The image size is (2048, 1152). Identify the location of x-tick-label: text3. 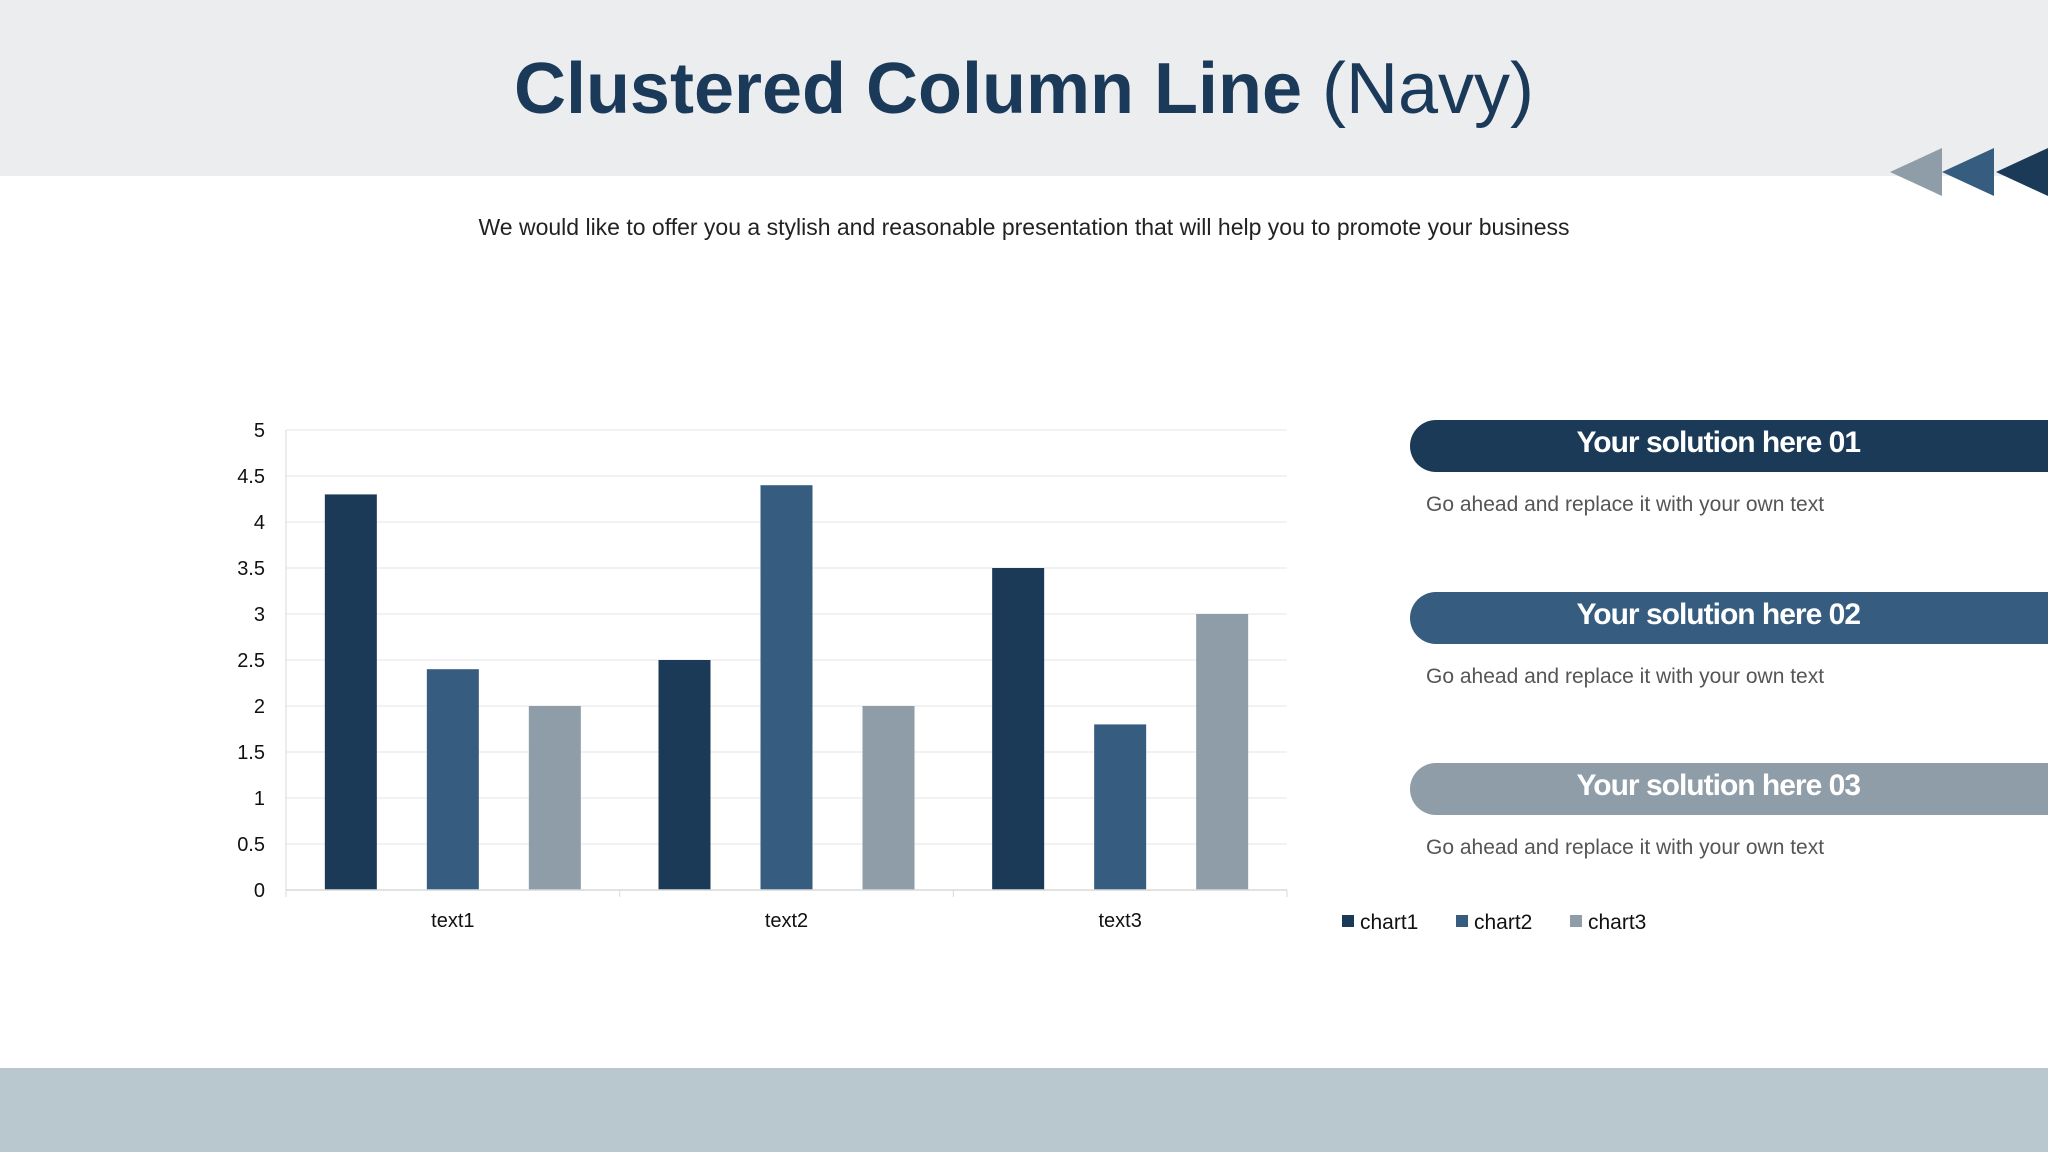
(1119, 921).